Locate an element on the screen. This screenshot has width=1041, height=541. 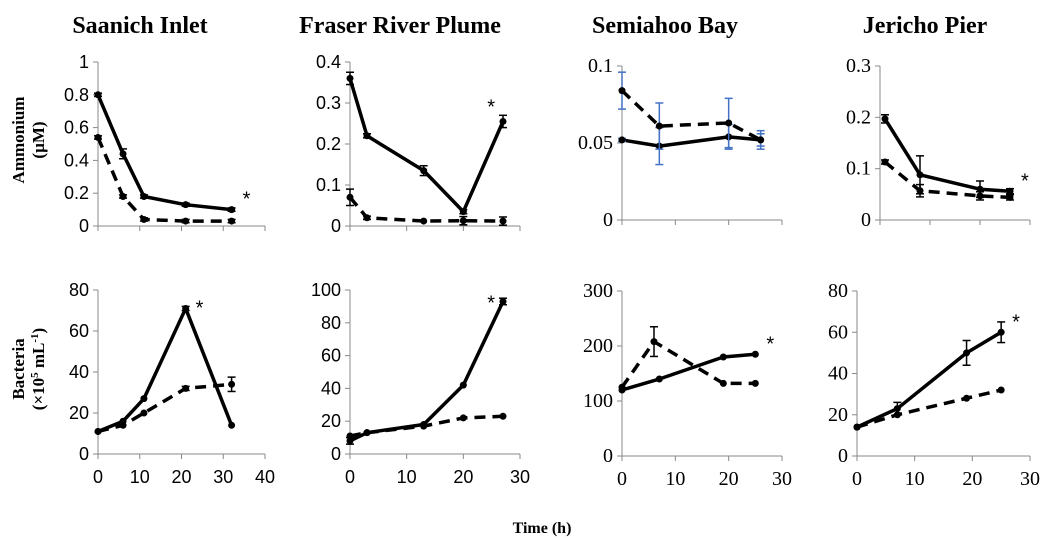
bacteria-unit-mid: mL is located at coordinates (38, 358).